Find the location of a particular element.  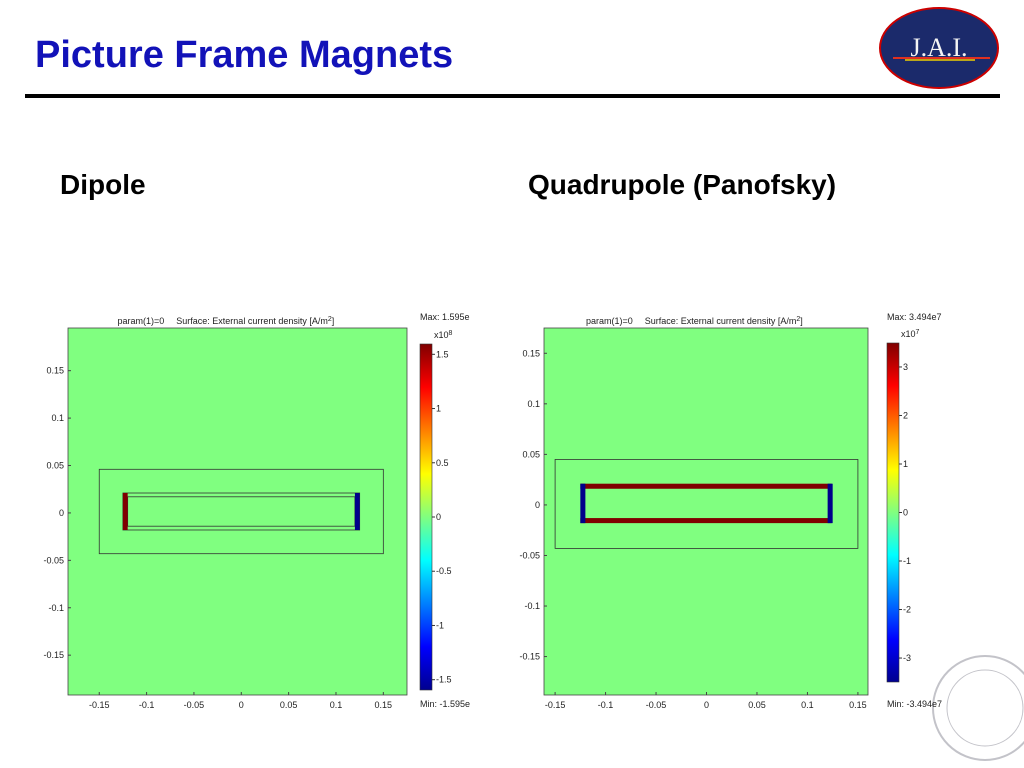

colorbar-tick-label: -1.5 is located at coordinates (444, 680).